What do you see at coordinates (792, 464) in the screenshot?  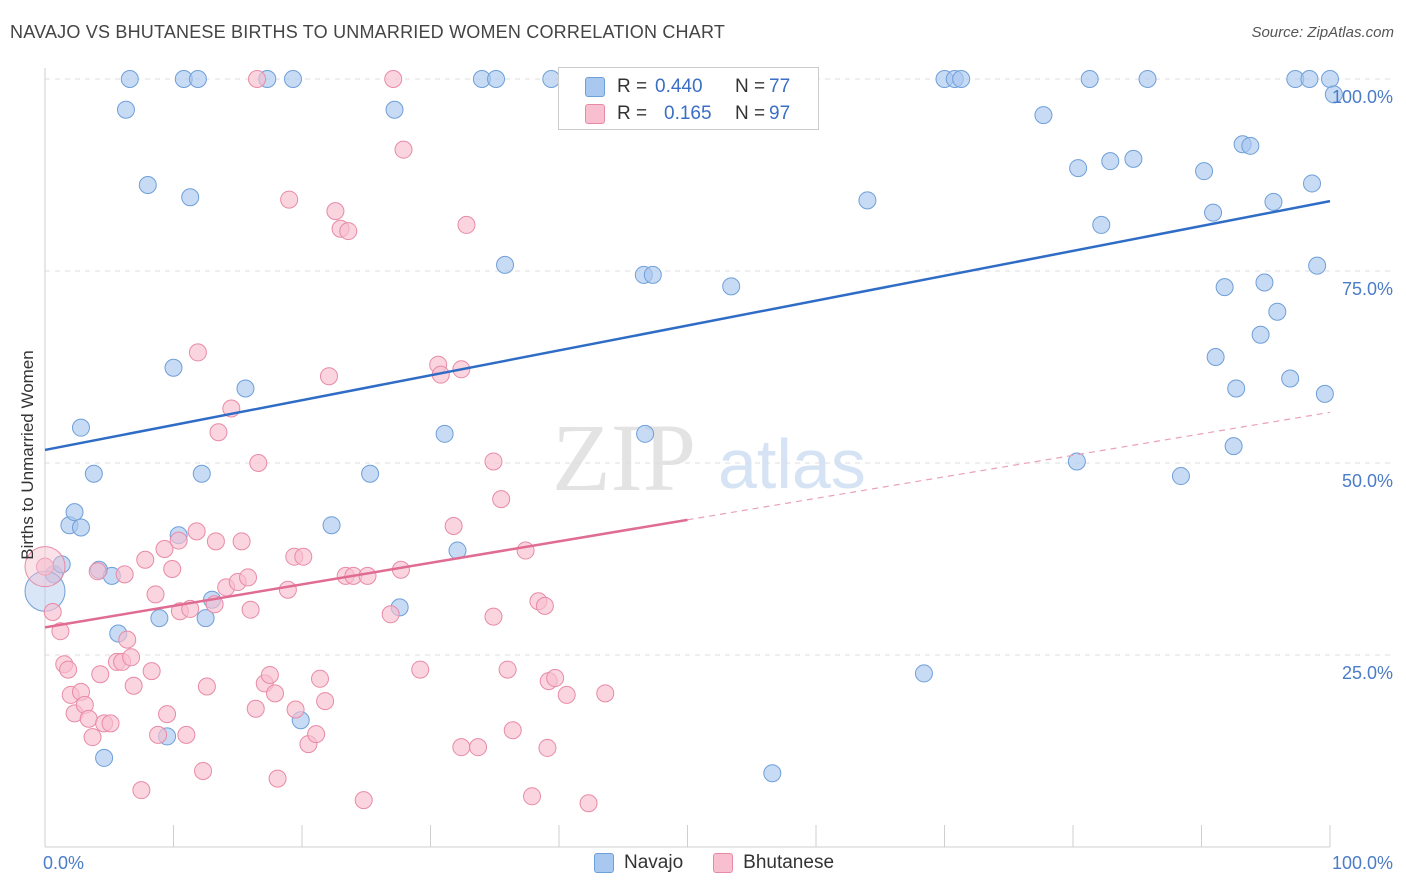 I see `watermark-atlas: atlas` at bounding box center [792, 464].